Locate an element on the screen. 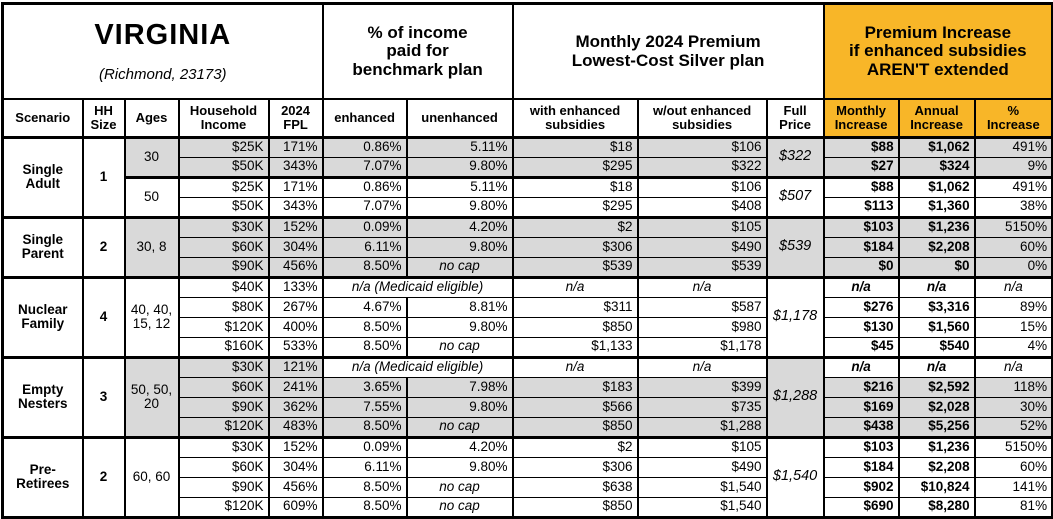  cell-without-subsidies: $539 is located at coordinates (702, 267).